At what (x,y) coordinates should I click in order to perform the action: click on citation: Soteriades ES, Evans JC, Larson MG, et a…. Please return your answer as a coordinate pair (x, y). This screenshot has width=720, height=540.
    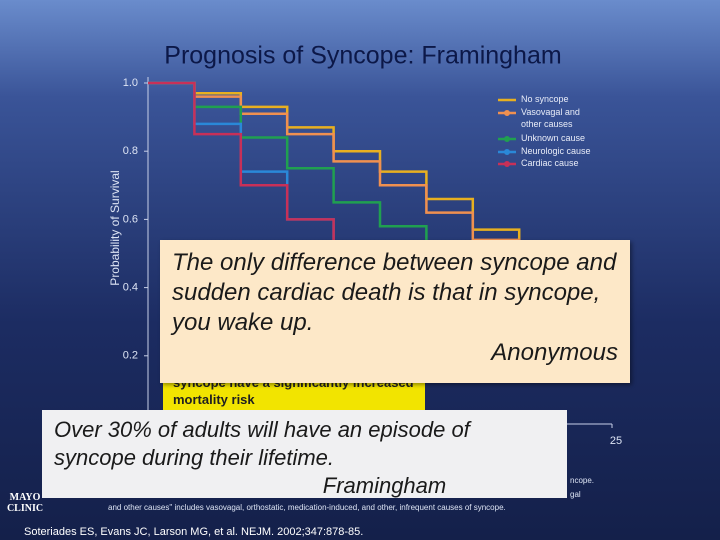
    Looking at the image, I should click on (194, 532).